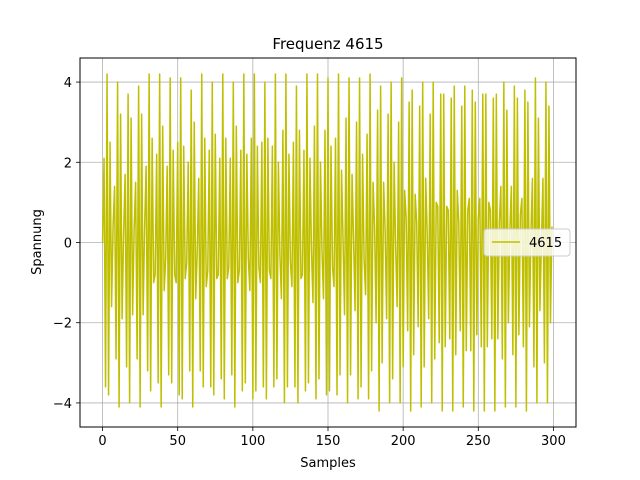  I want to click on y-tick-label: −4, so click(62, 404).